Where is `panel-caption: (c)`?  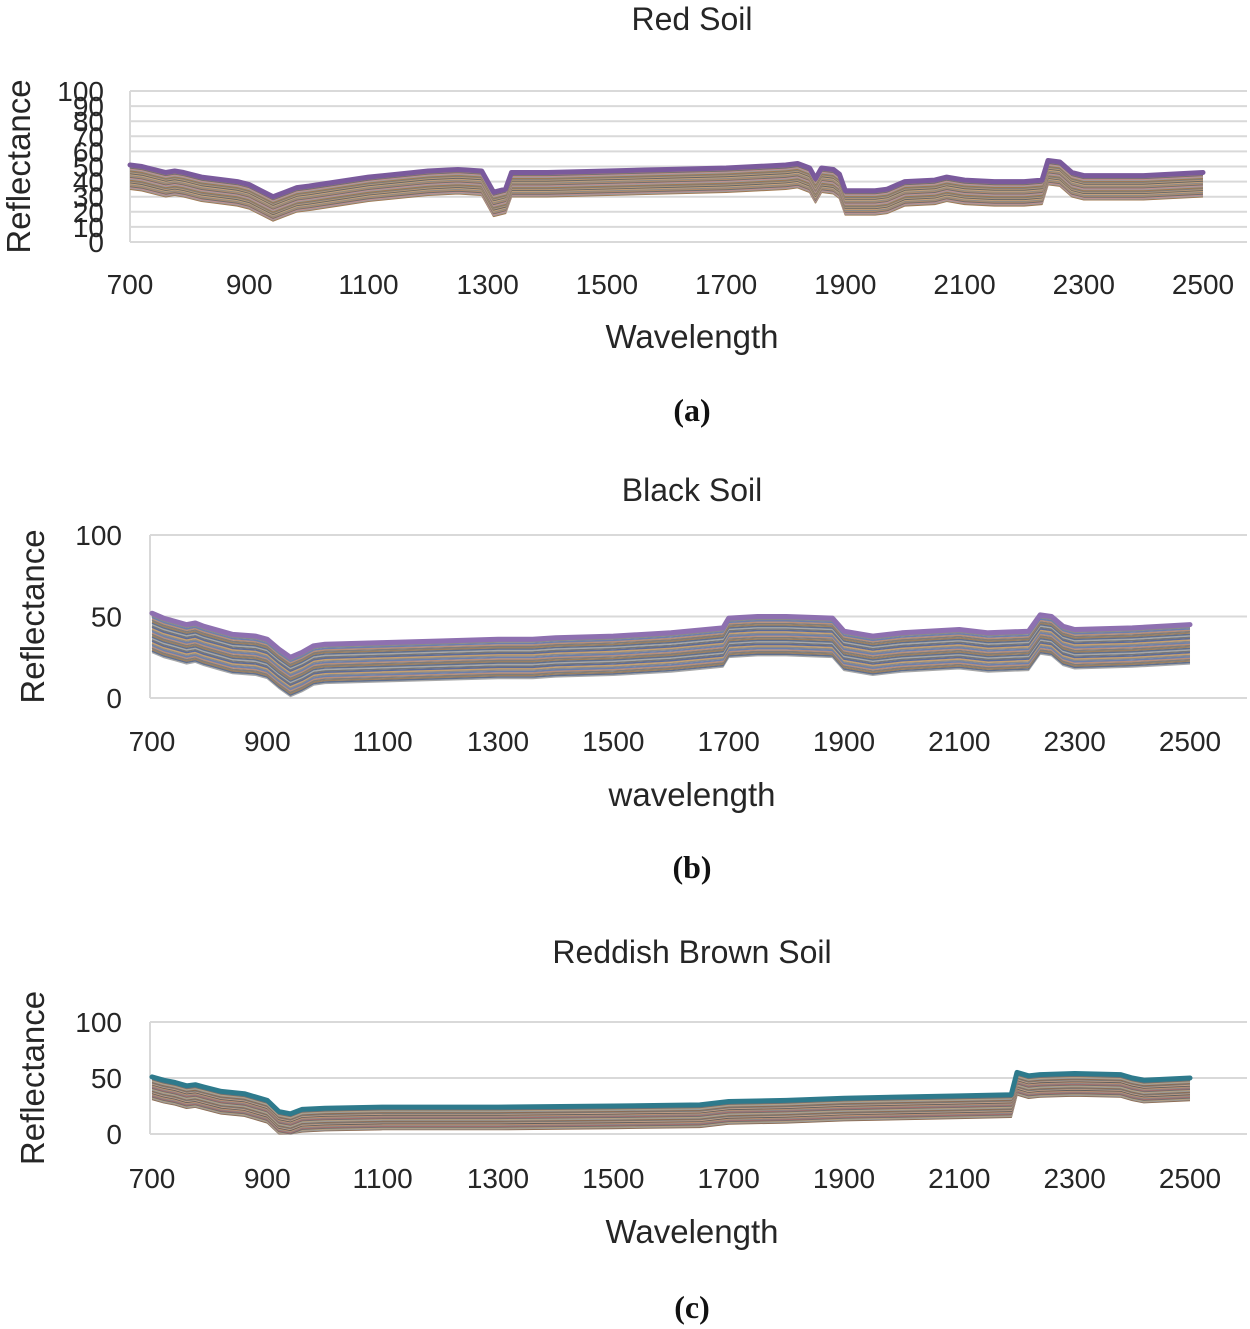
panel-caption: (c) is located at coordinates (692, 1307).